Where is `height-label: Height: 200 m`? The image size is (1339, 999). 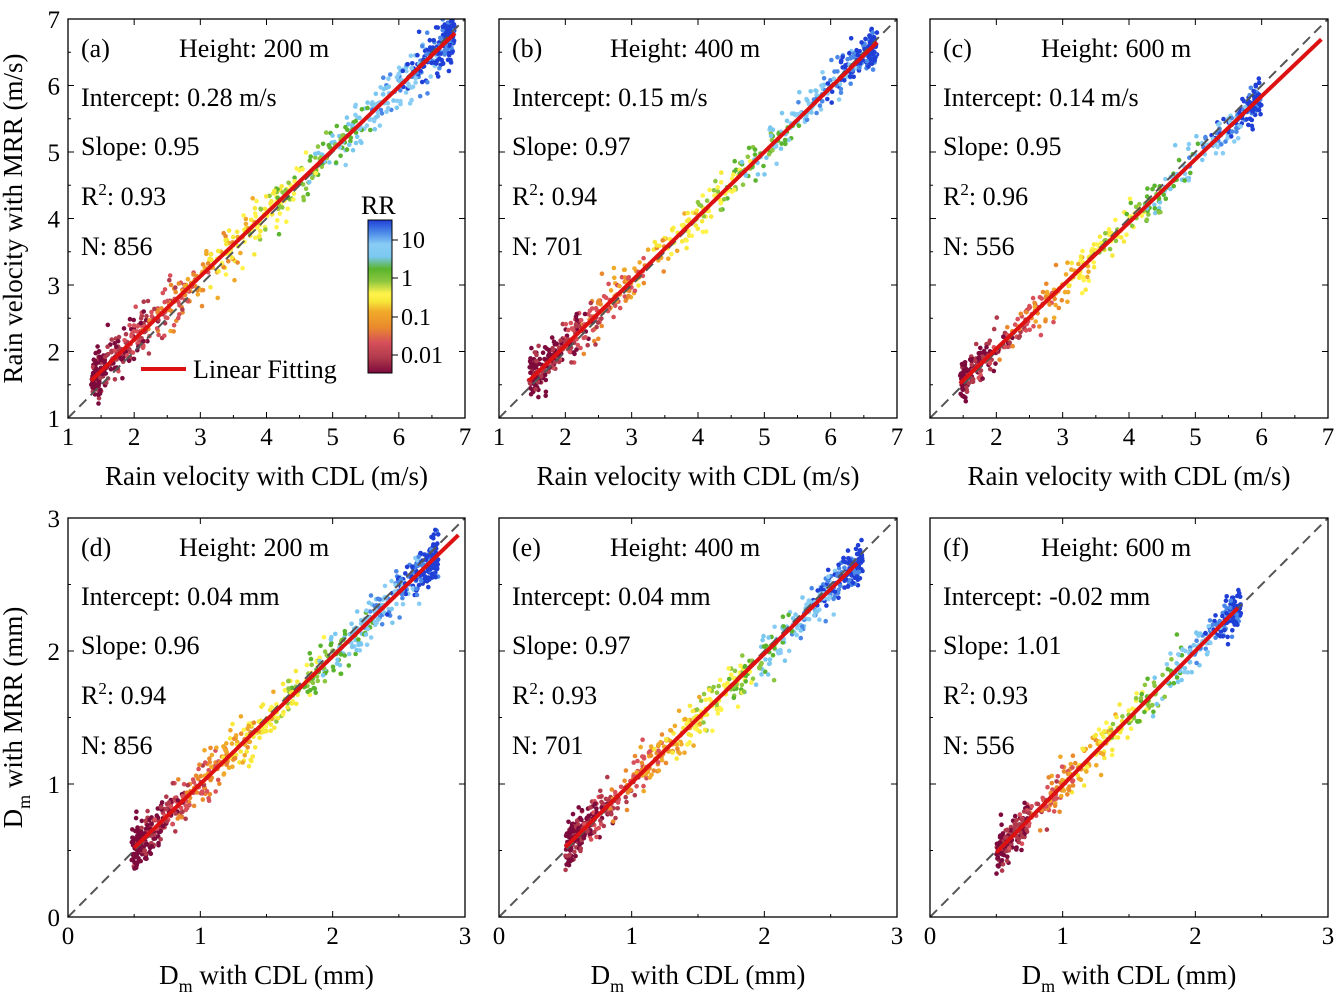
height-label: Height: 200 m is located at coordinates (254, 547).